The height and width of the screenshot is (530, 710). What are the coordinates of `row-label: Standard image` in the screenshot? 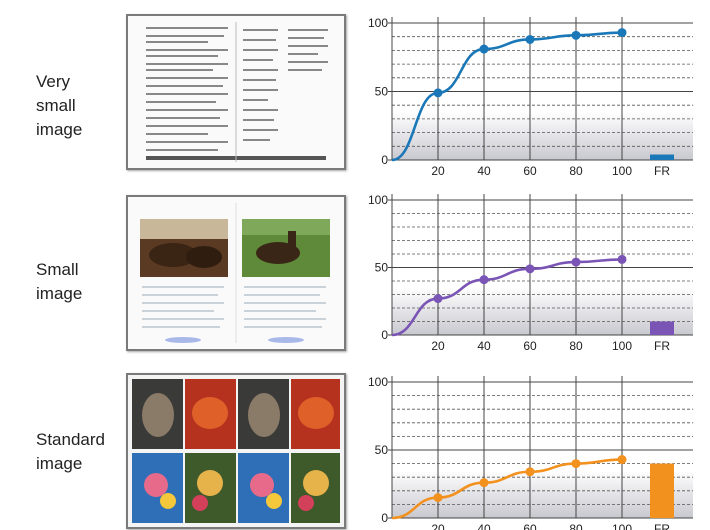 It's located at (70, 452).